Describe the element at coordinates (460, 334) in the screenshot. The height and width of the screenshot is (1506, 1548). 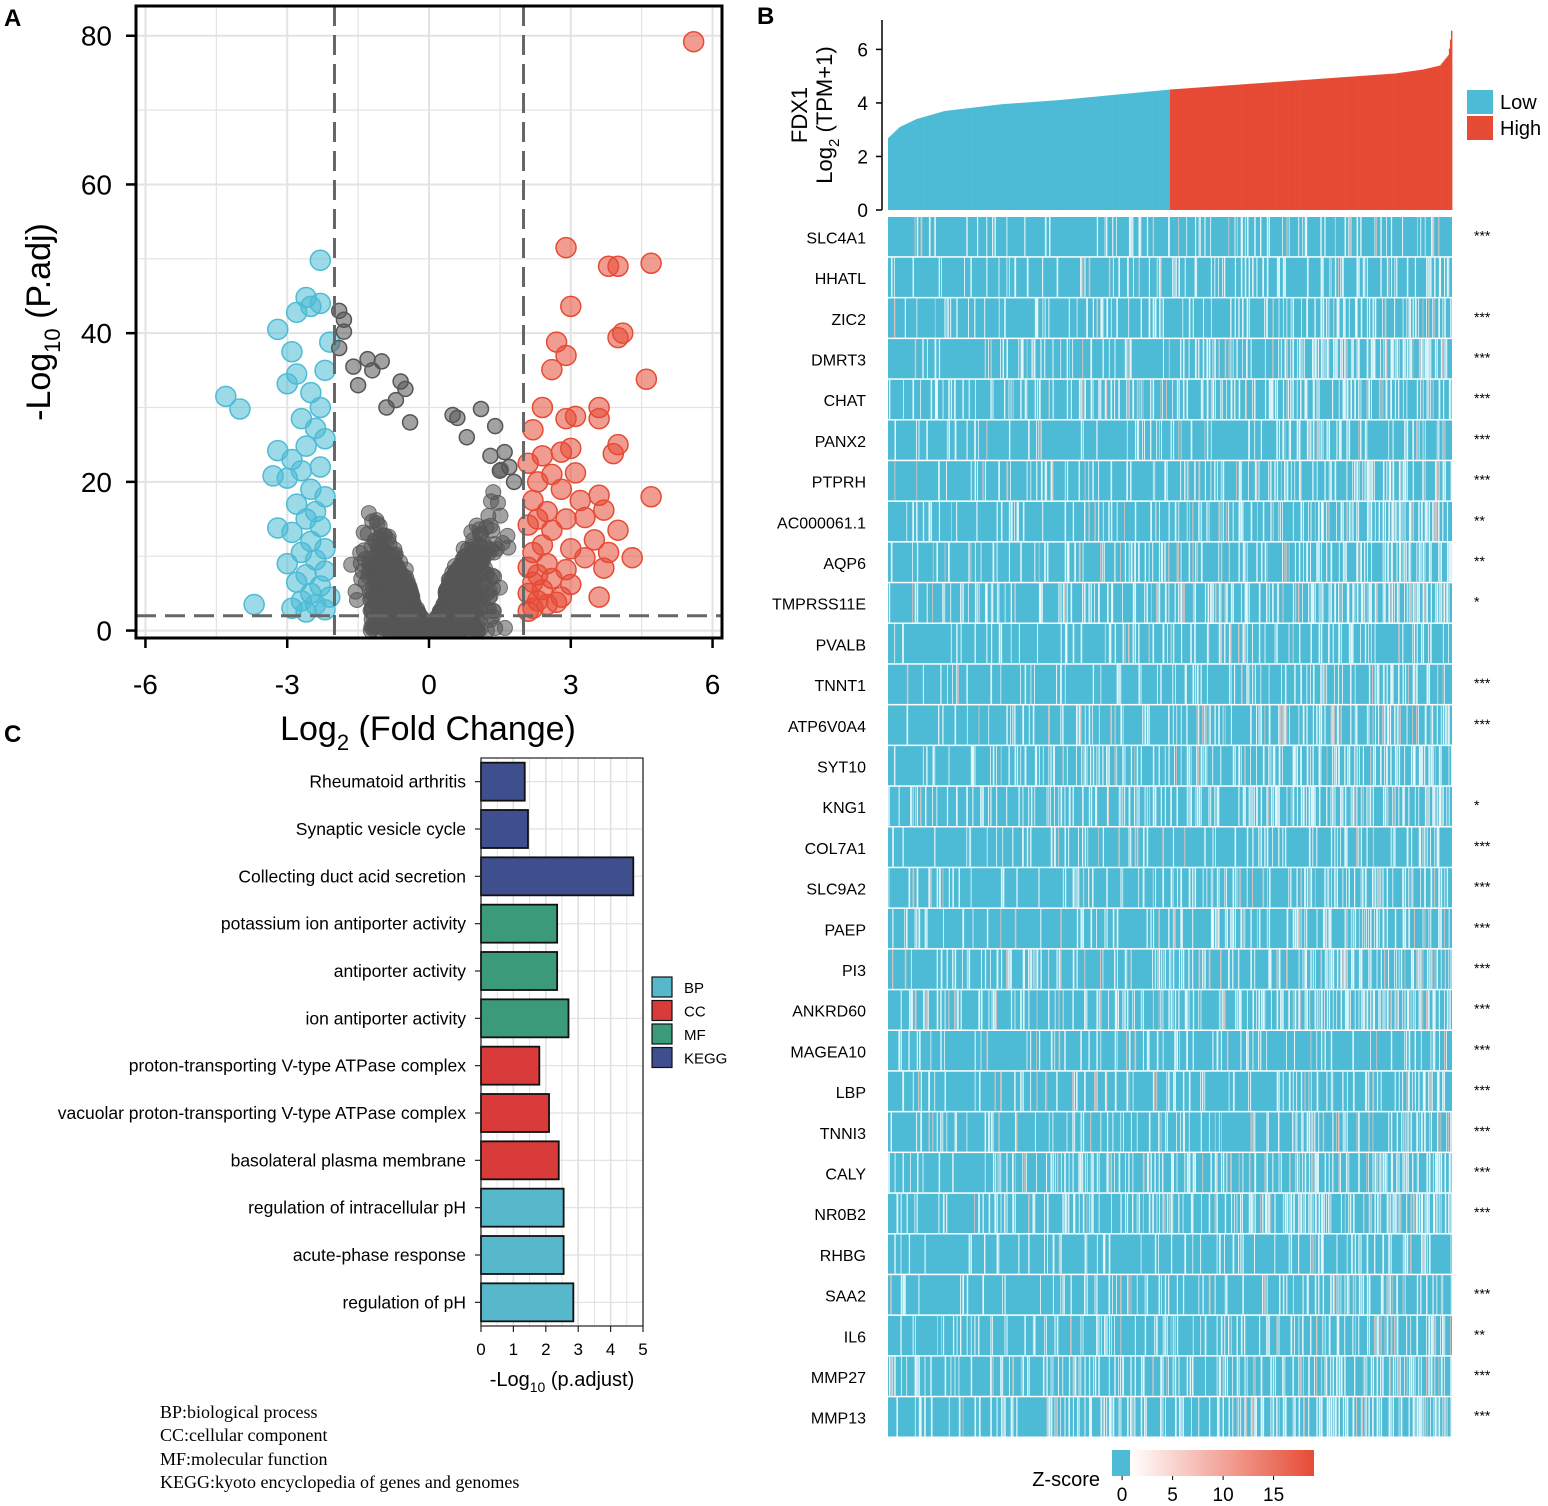
I see `volcano-points` at that location.